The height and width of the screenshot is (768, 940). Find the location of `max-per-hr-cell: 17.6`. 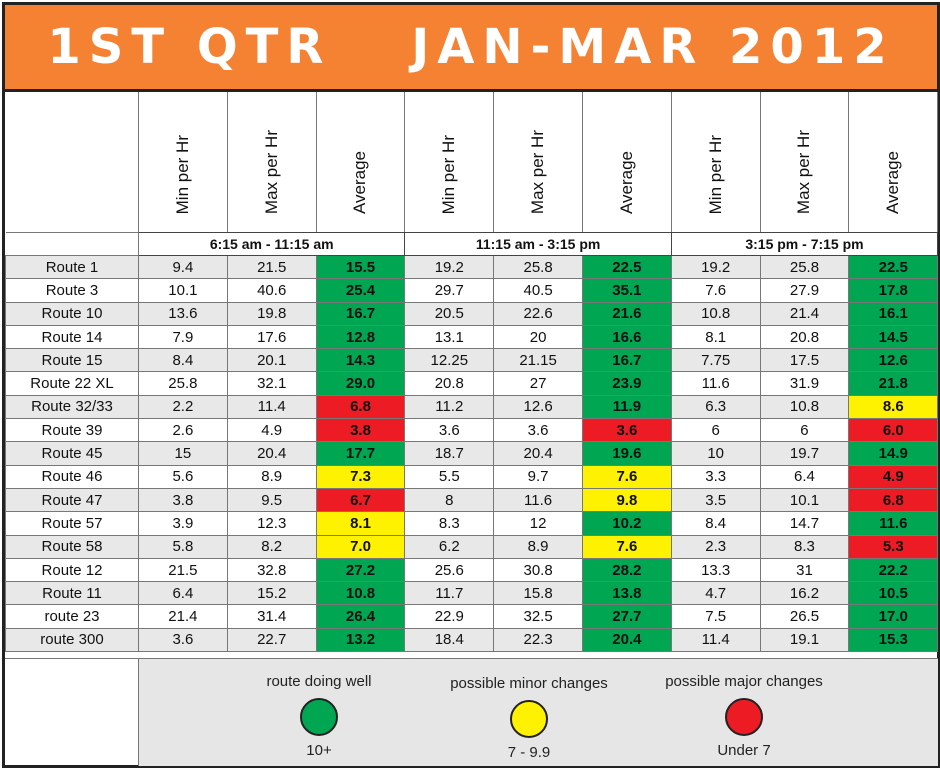

max-per-hr-cell: 17.6 is located at coordinates (271, 337).